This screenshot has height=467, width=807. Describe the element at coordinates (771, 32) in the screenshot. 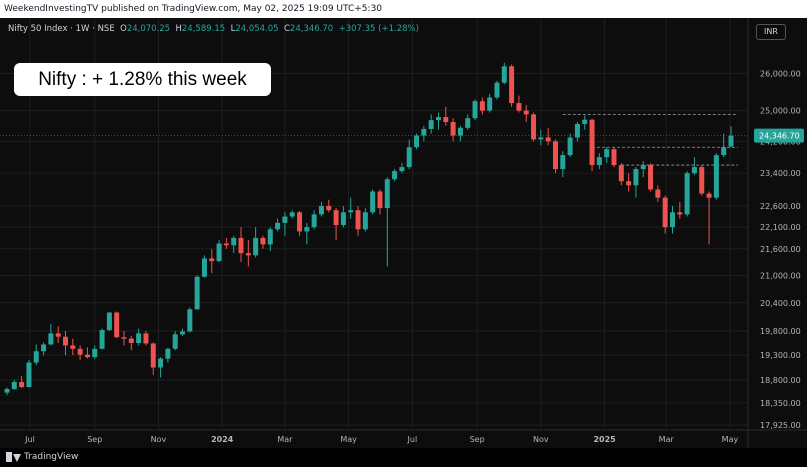

I see `currency-button: INR` at that location.